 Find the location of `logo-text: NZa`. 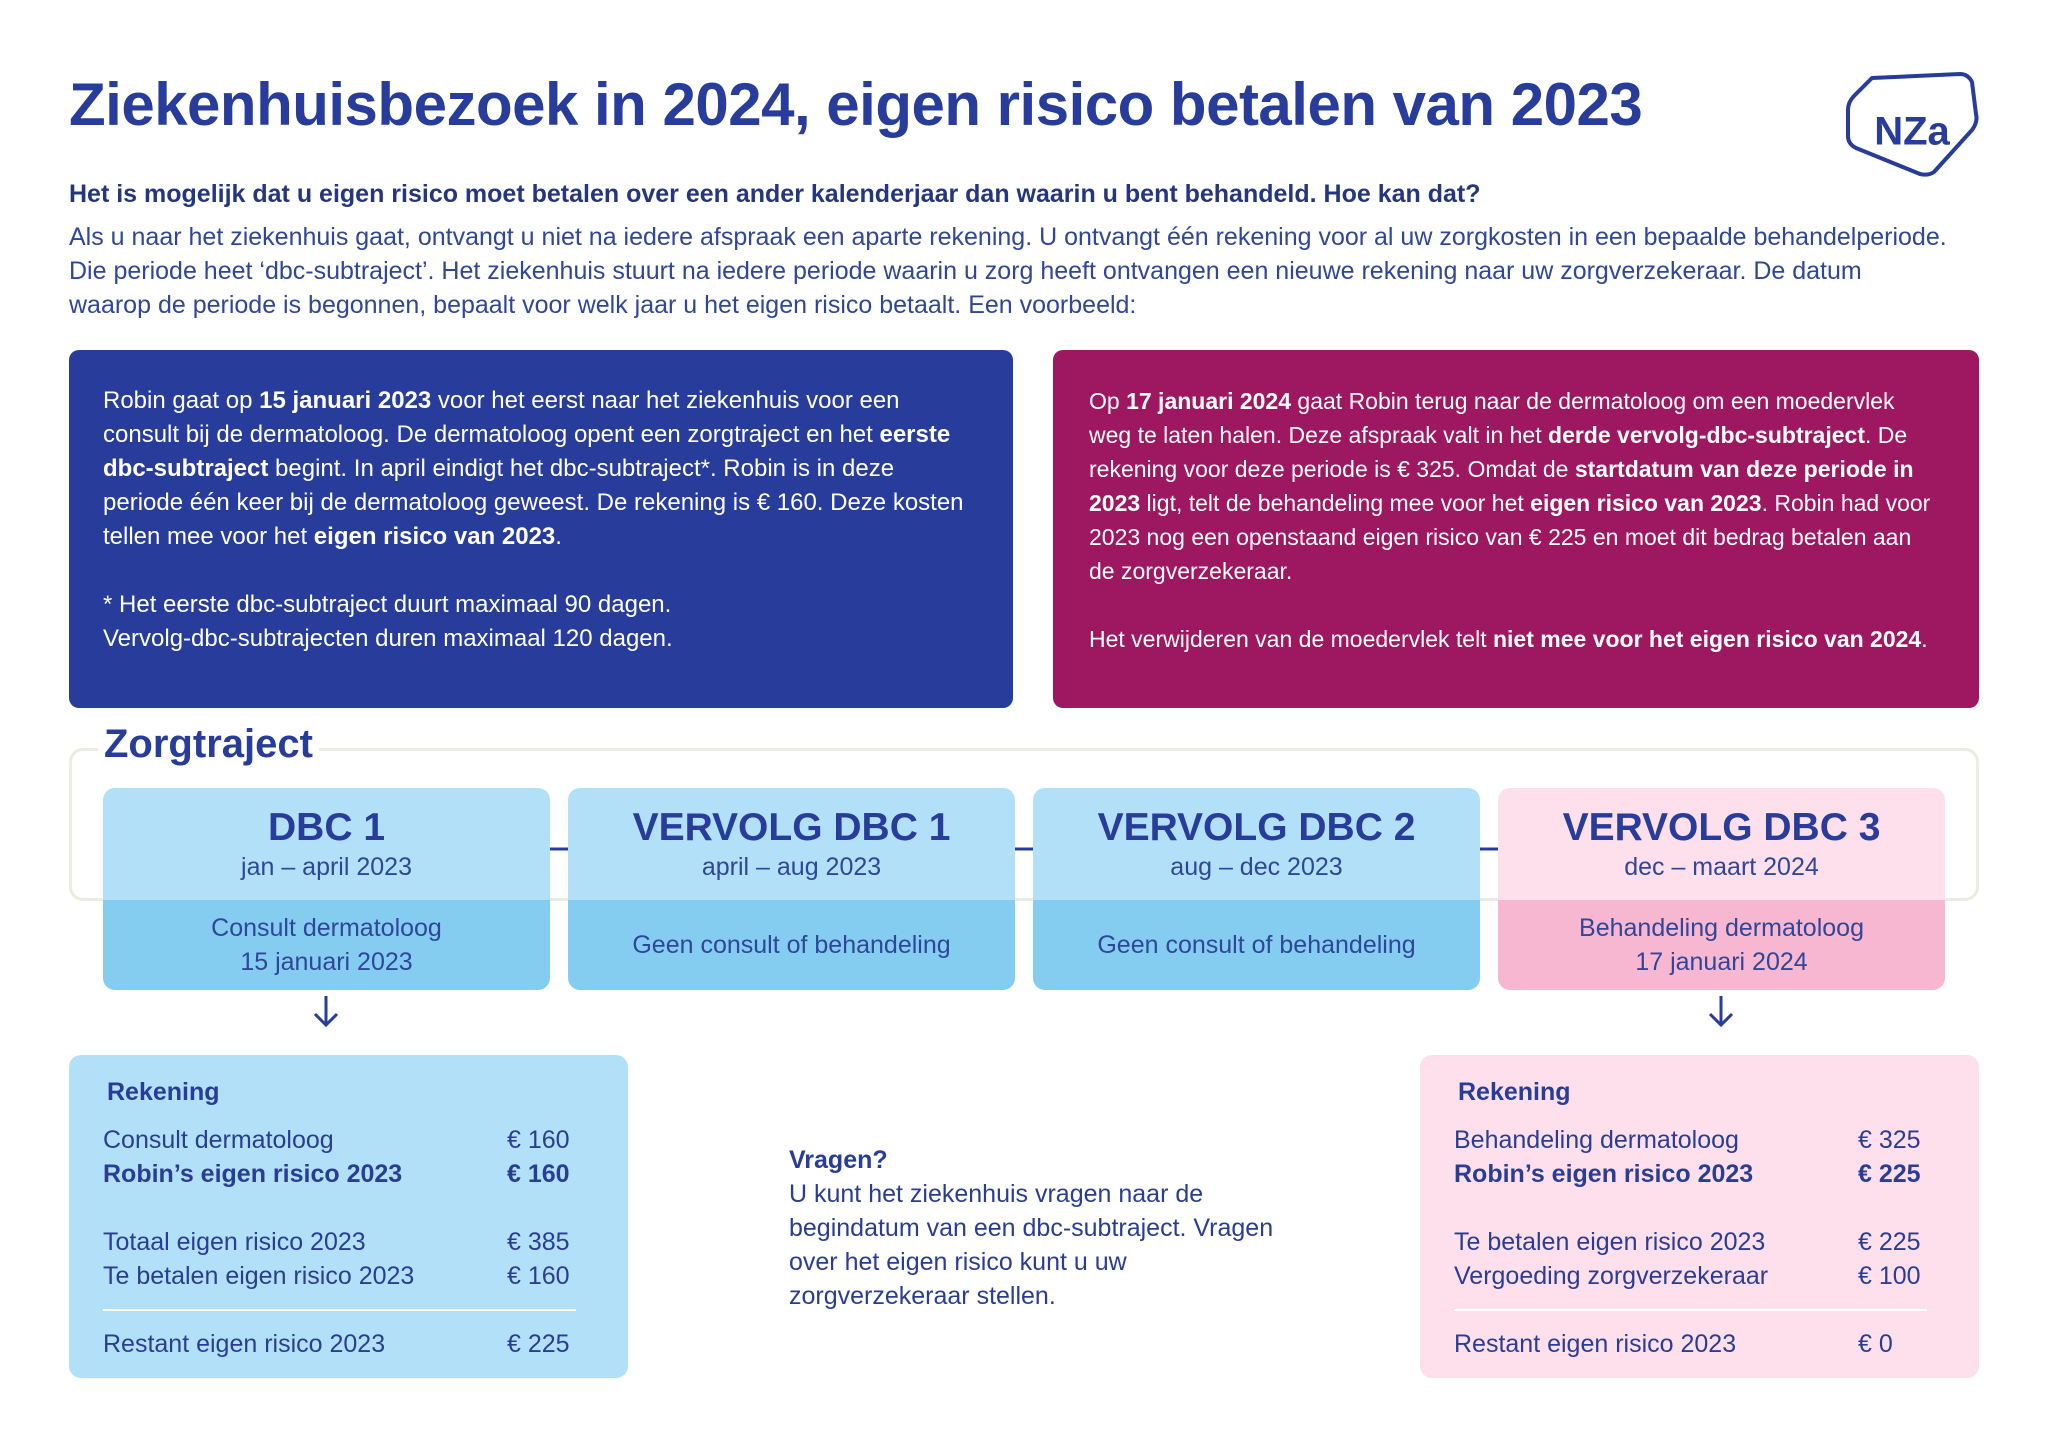

logo-text: NZa is located at coordinates (1912, 132).